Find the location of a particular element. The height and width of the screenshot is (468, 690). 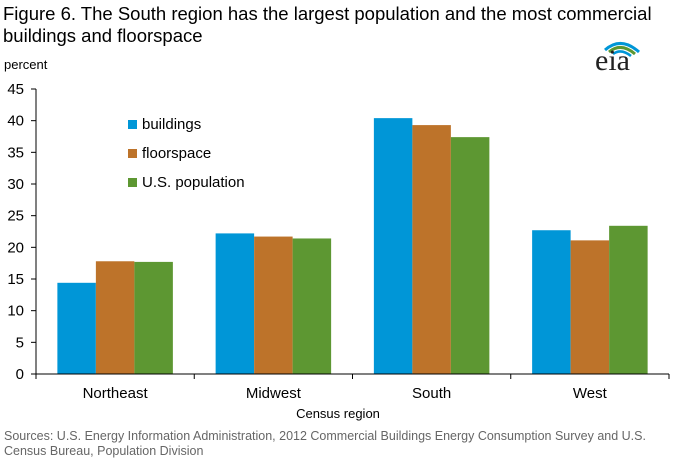

y-tick-label: 5 is located at coordinates (20, 342).